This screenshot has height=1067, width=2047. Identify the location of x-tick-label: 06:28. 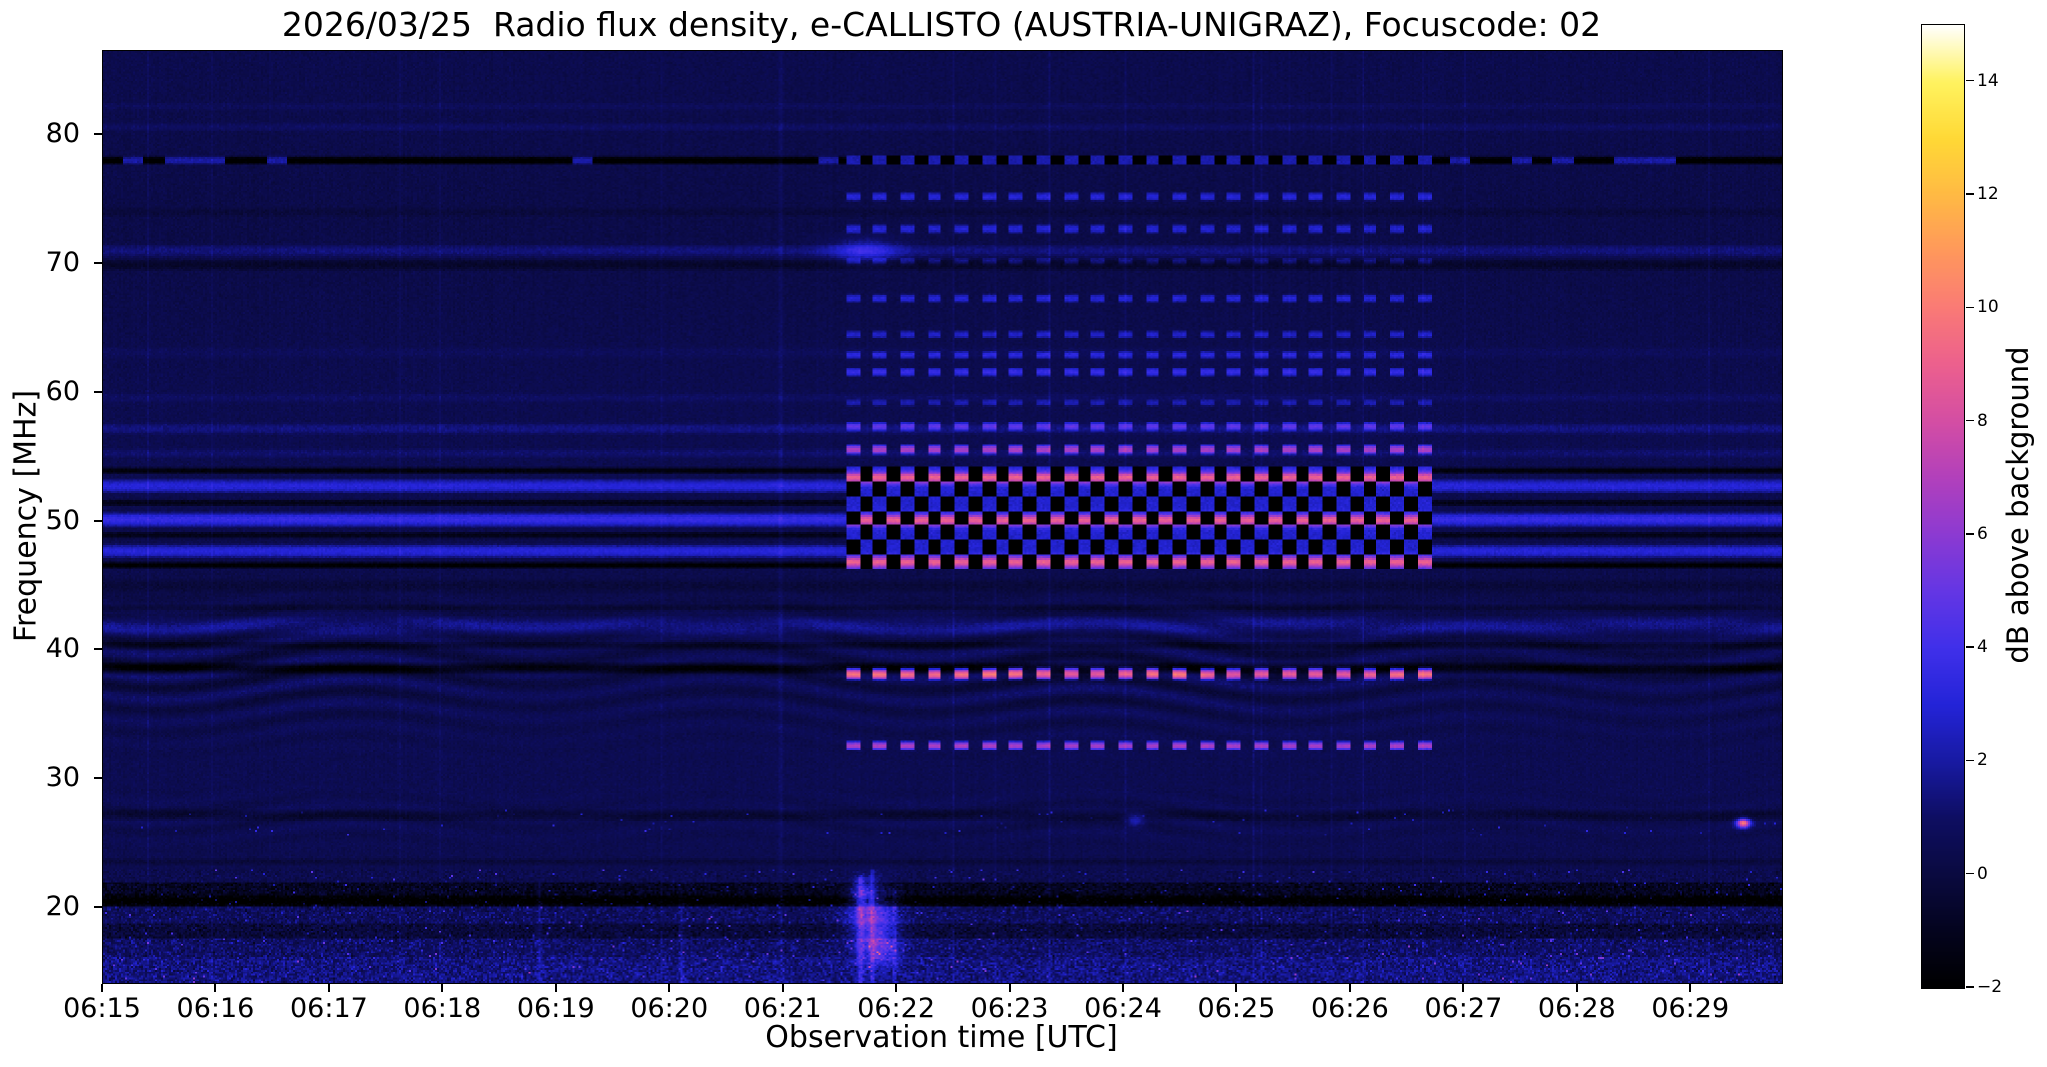
(1576, 1008).